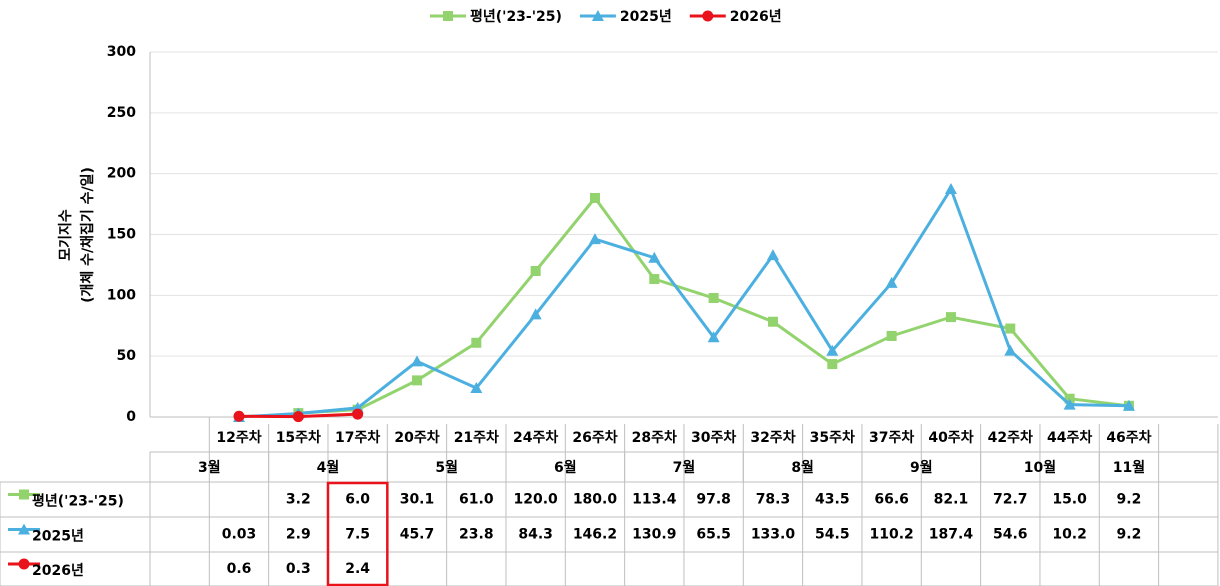 The image size is (1220, 586). Describe the element at coordinates (1069, 500) in the screenshot. I see `table-value: 15.0` at that location.